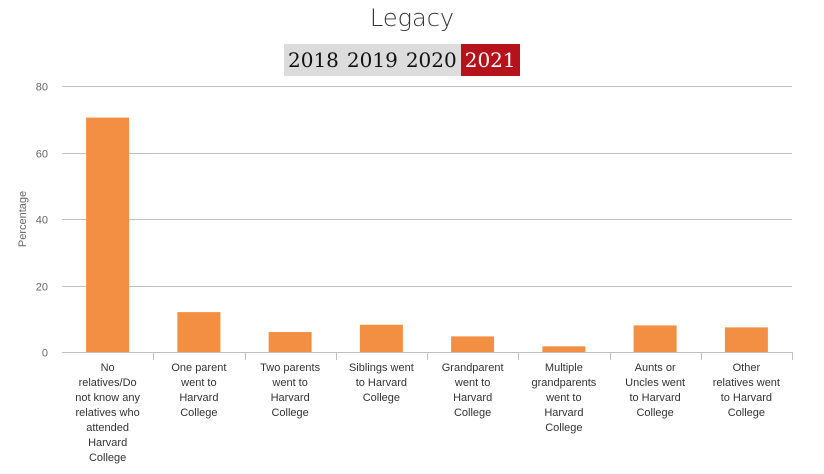 This screenshot has width=824, height=474. I want to click on year-selector: 2018 2019 2020 2021, so click(402, 60).